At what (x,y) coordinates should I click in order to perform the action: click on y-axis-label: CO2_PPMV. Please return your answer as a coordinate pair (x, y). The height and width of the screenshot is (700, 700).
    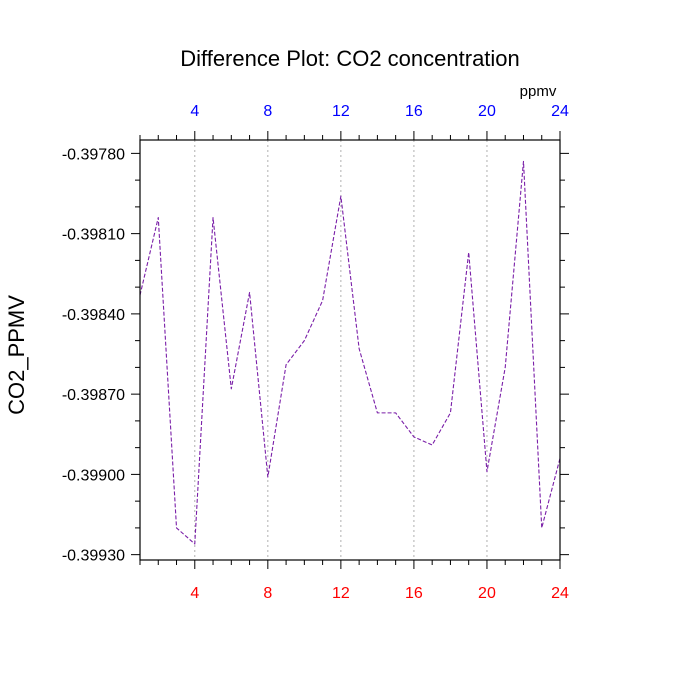
    Looking at the image, I should click on (16, 355).